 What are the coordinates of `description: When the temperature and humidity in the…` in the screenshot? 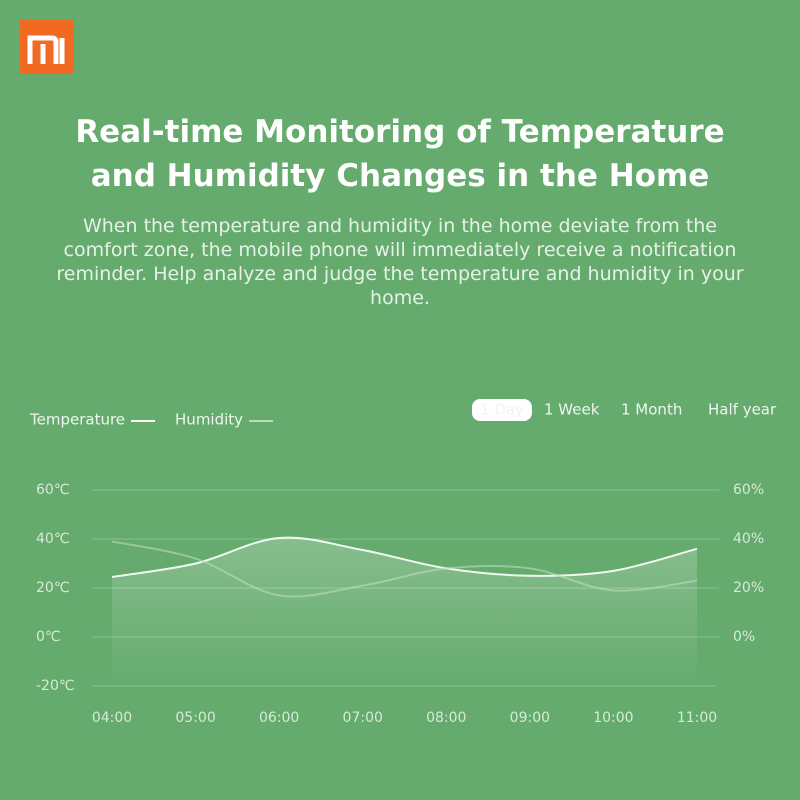 It's located at (400, 262).